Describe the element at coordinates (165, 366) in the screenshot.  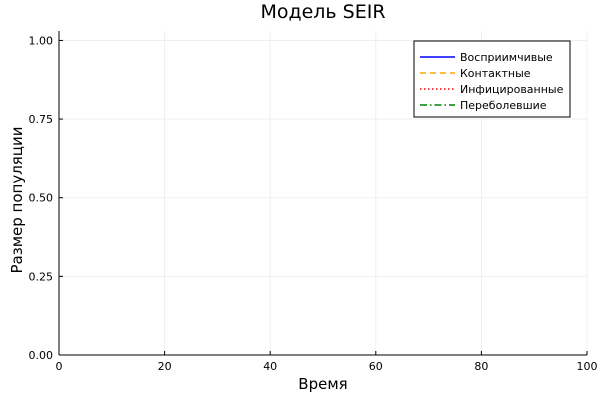
I see `x-tick-label: 20` at that location.